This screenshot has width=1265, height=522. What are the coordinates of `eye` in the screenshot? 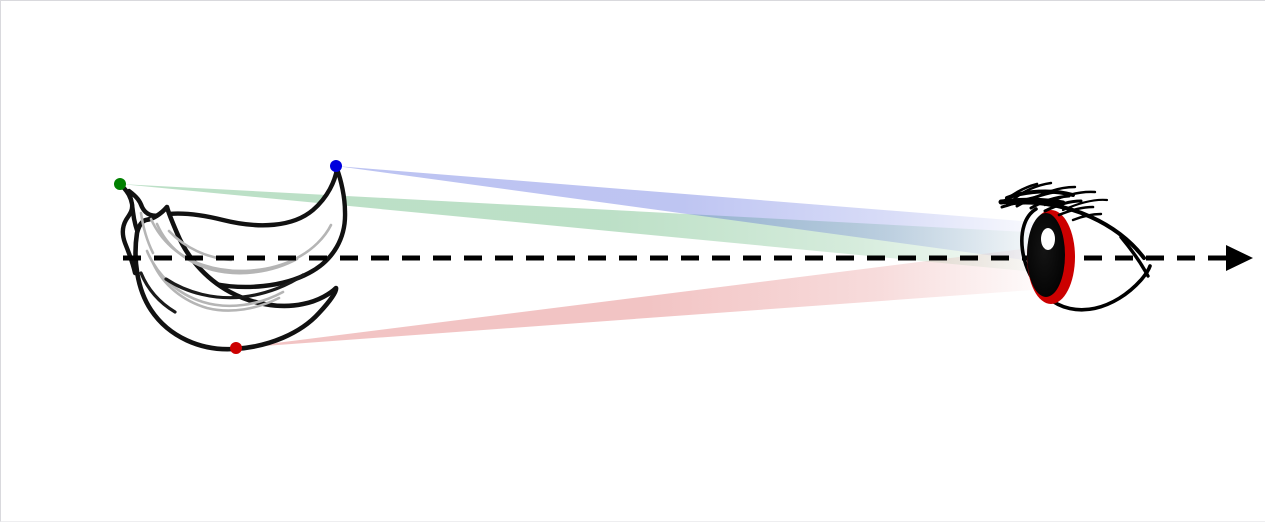 It's located at (1075, 246).